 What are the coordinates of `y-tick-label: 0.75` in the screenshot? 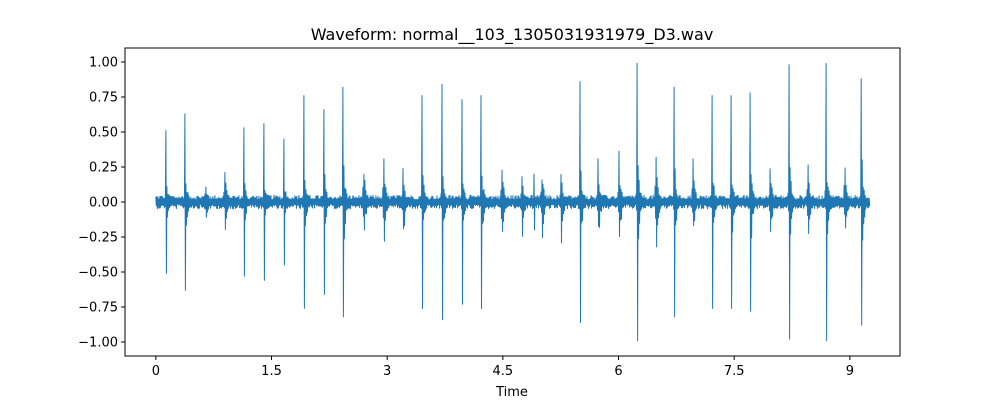 It's located at (103, 98).